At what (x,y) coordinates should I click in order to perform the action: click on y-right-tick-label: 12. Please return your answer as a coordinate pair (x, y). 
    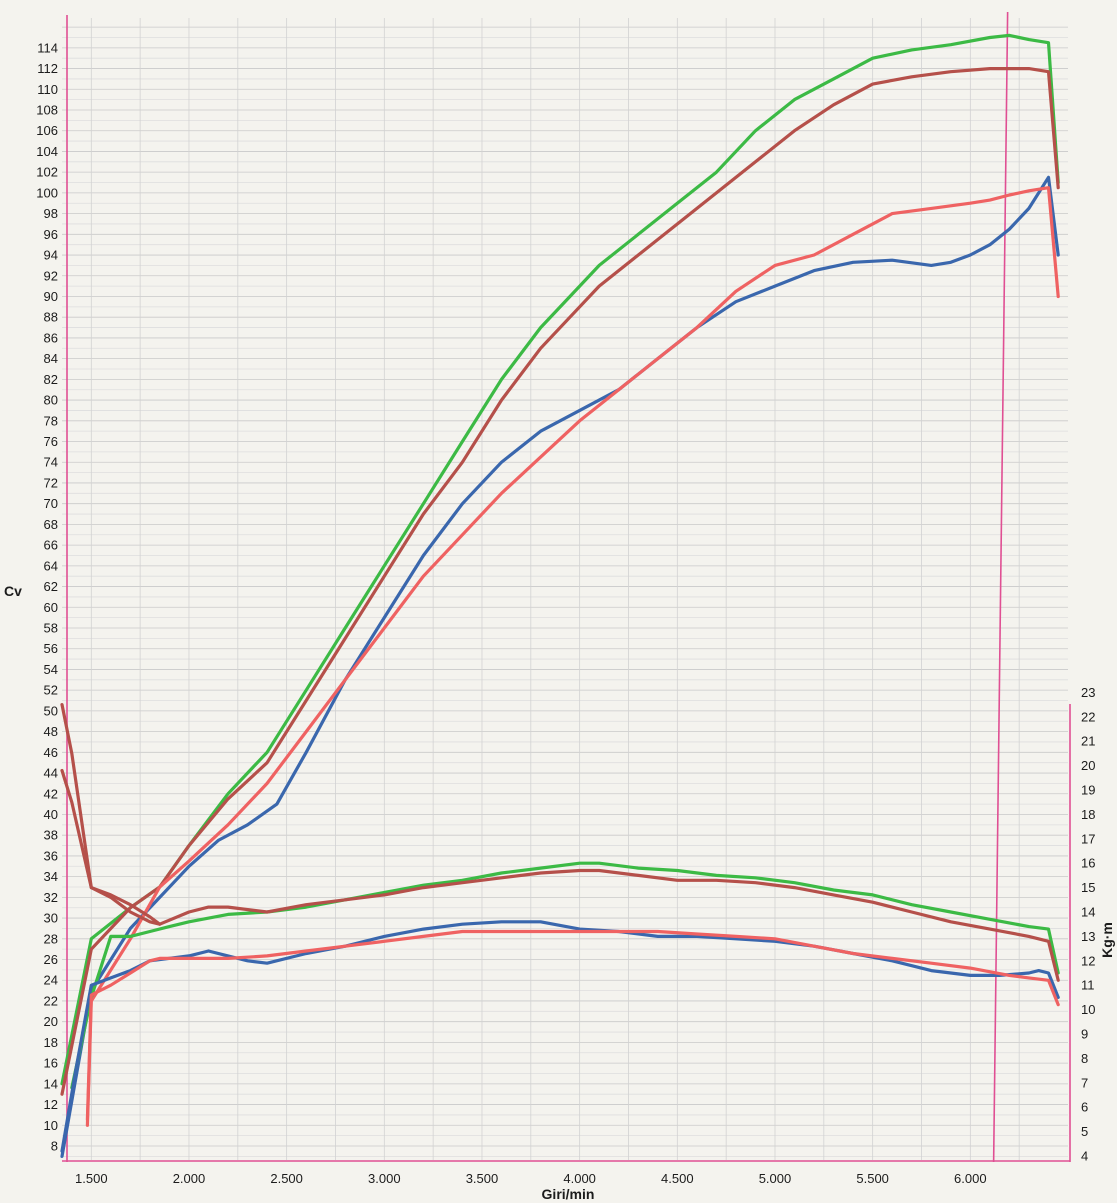
    Looking at the image, I should click on (1088, 960).